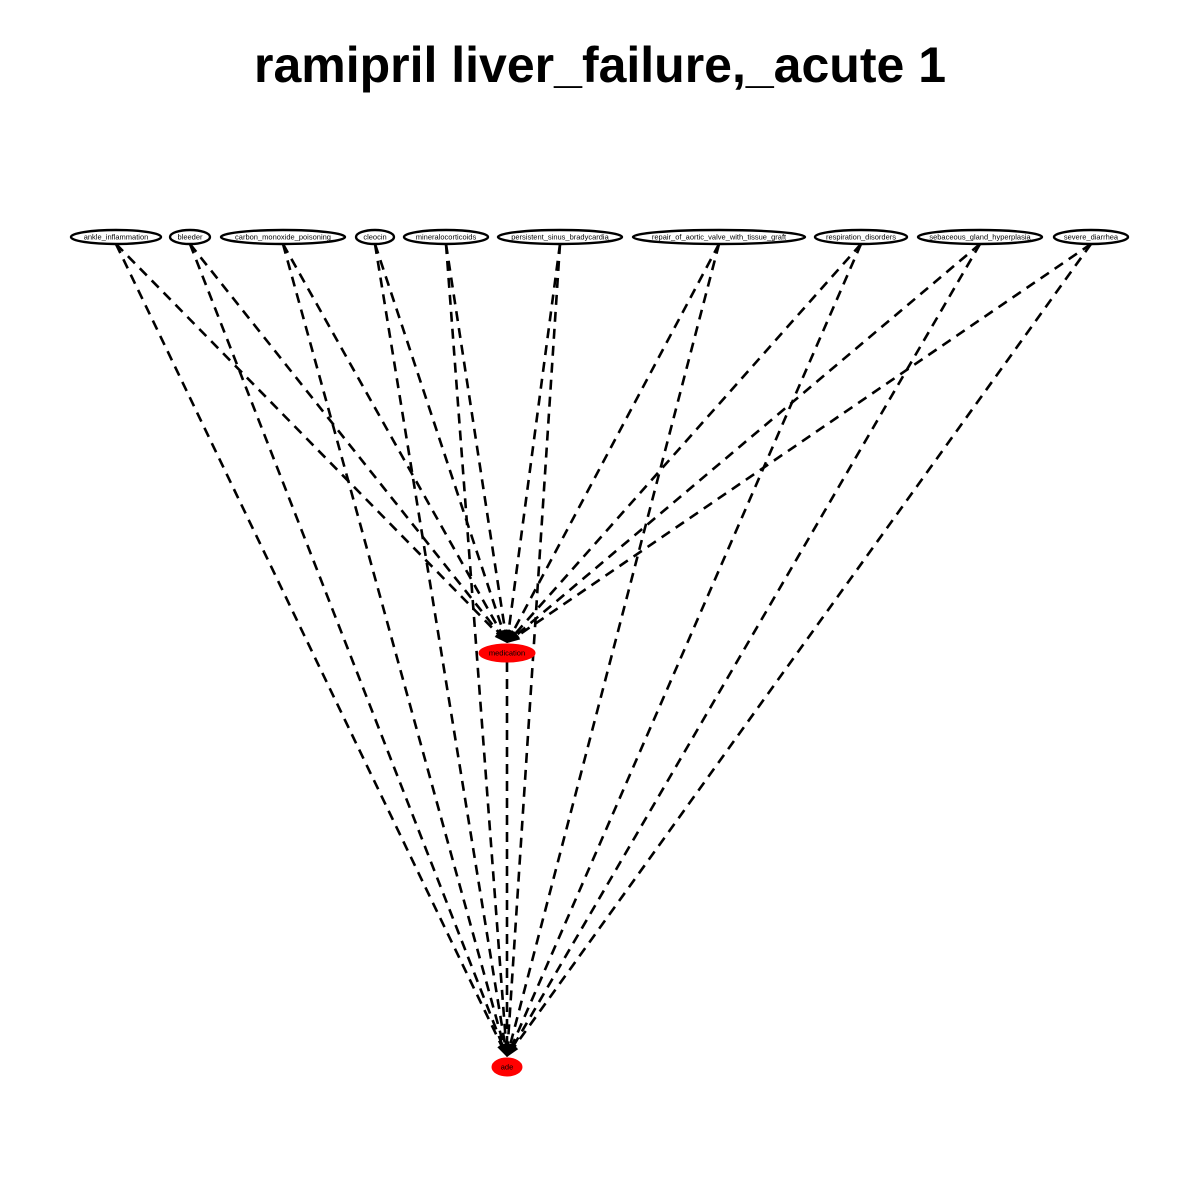  I want to click on node-label-sebaceous_gland_hyperplasia: sebaceous_gland_hyperplasia, so click(980, 237).